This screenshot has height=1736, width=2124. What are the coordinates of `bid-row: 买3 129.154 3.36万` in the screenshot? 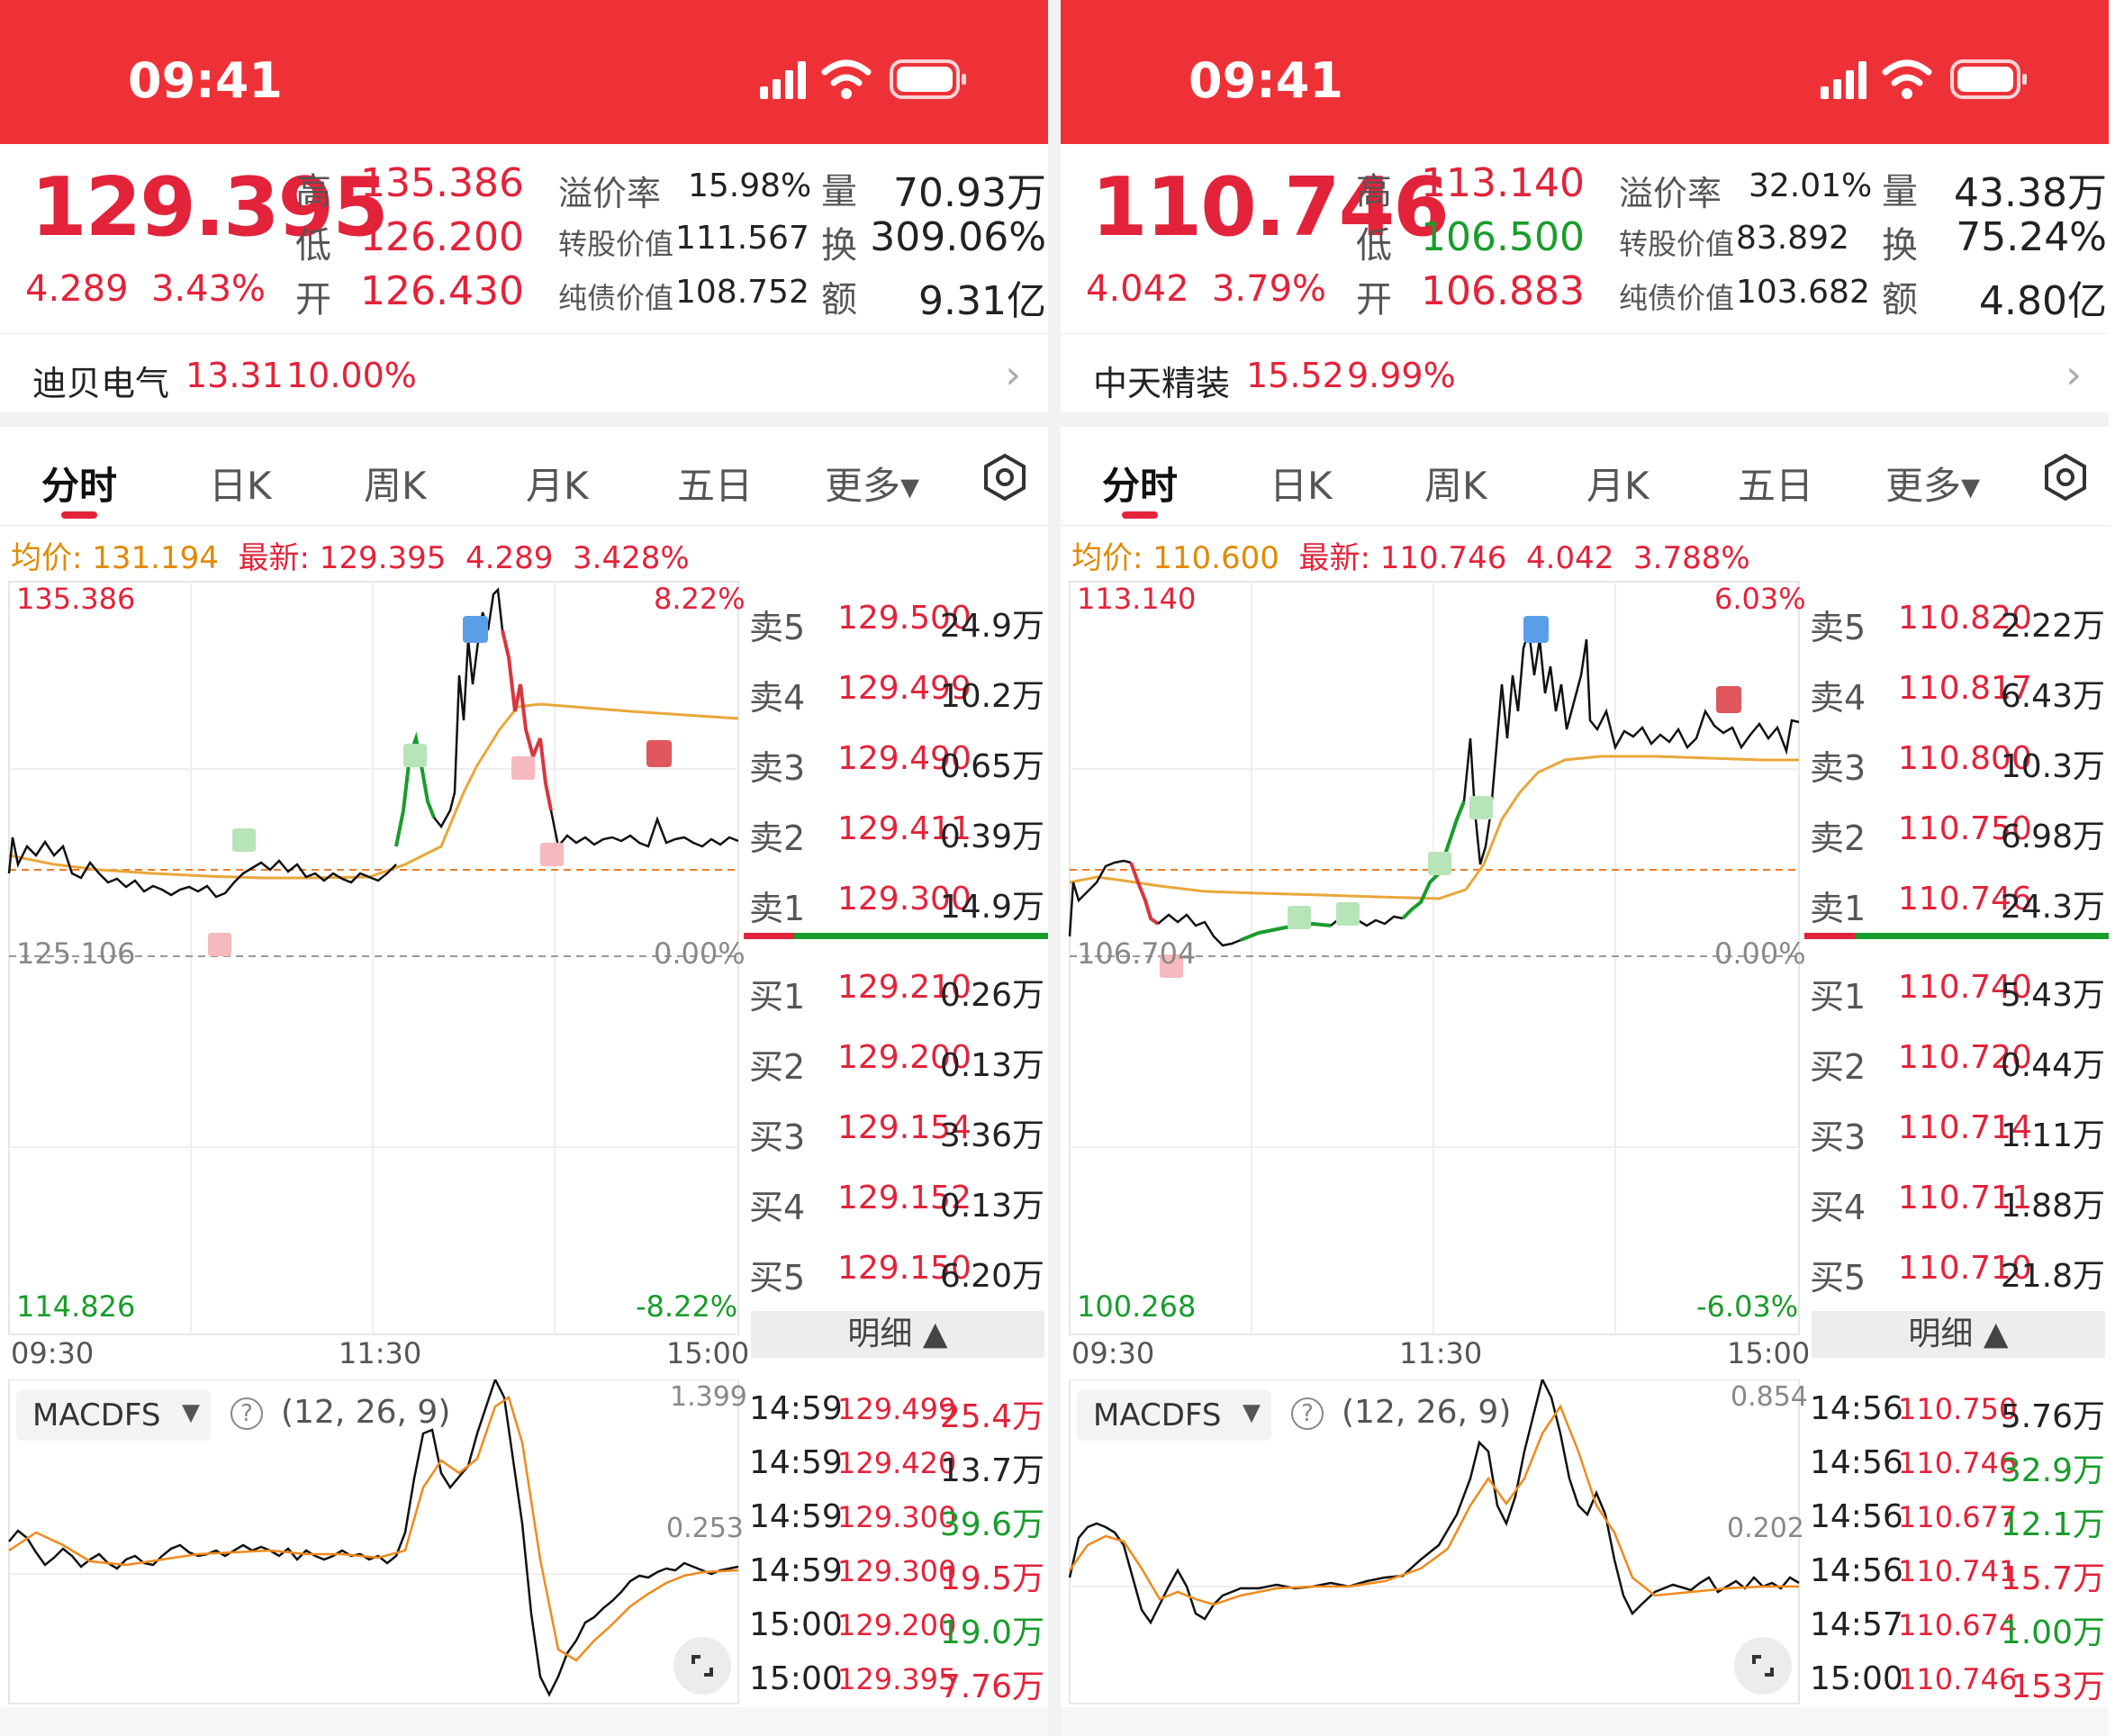 It's located at (898, 1127).